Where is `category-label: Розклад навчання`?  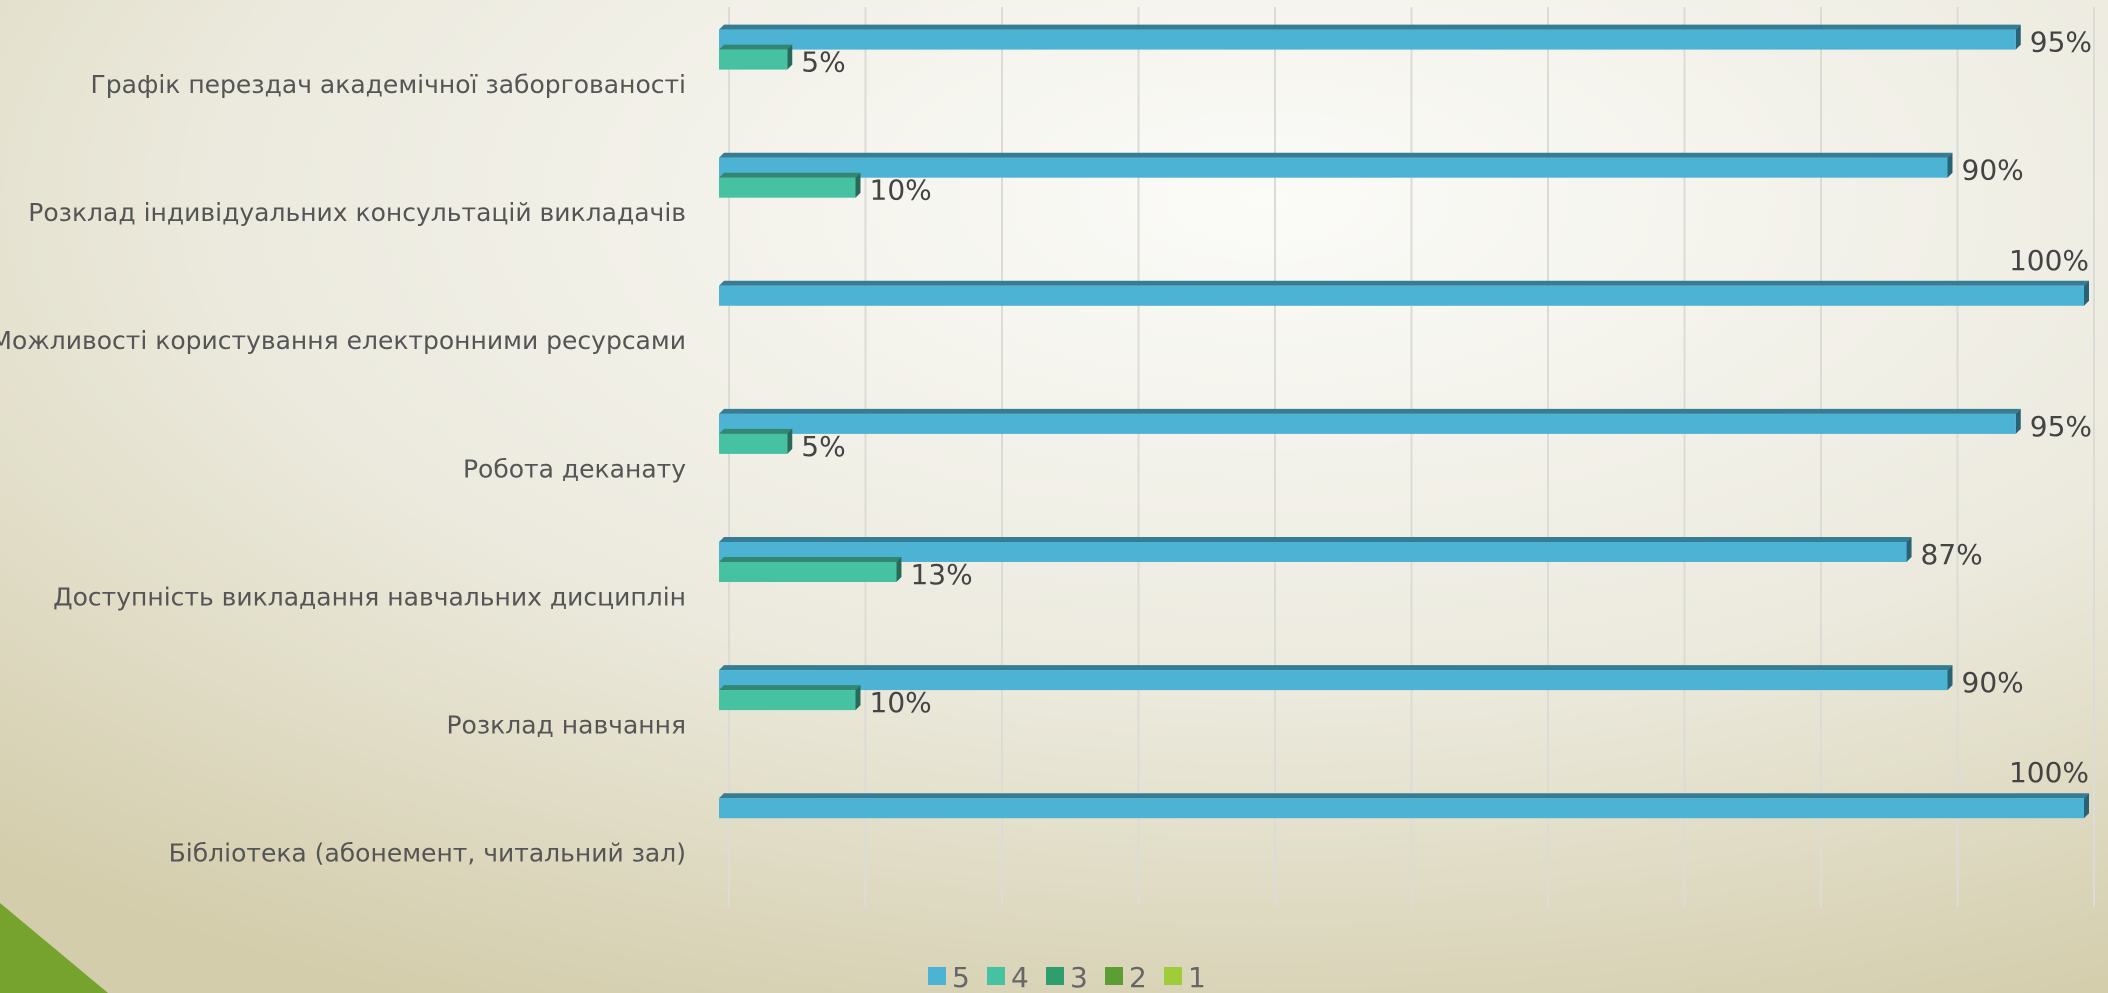
category-label: Розклад навчання is located at coordinates (566, 725).